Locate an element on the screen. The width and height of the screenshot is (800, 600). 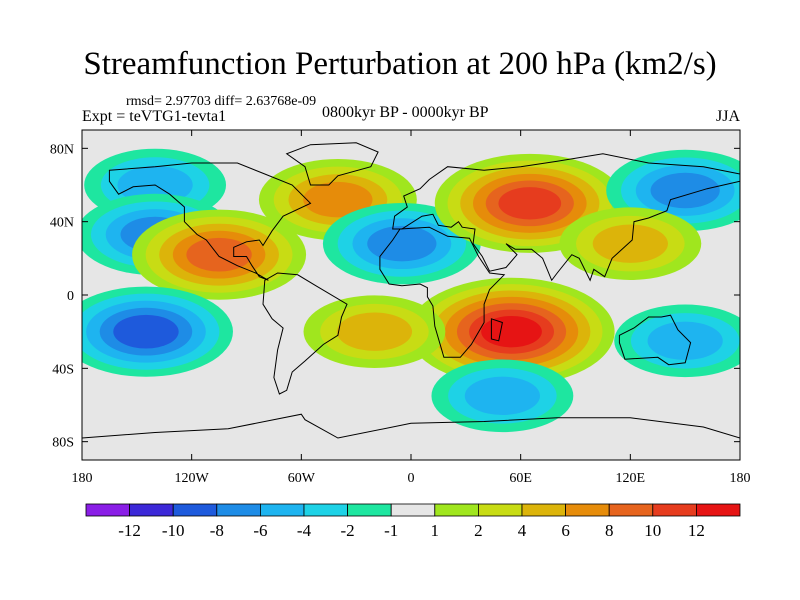
coastline-greenland is located at coordinates (332, 164).